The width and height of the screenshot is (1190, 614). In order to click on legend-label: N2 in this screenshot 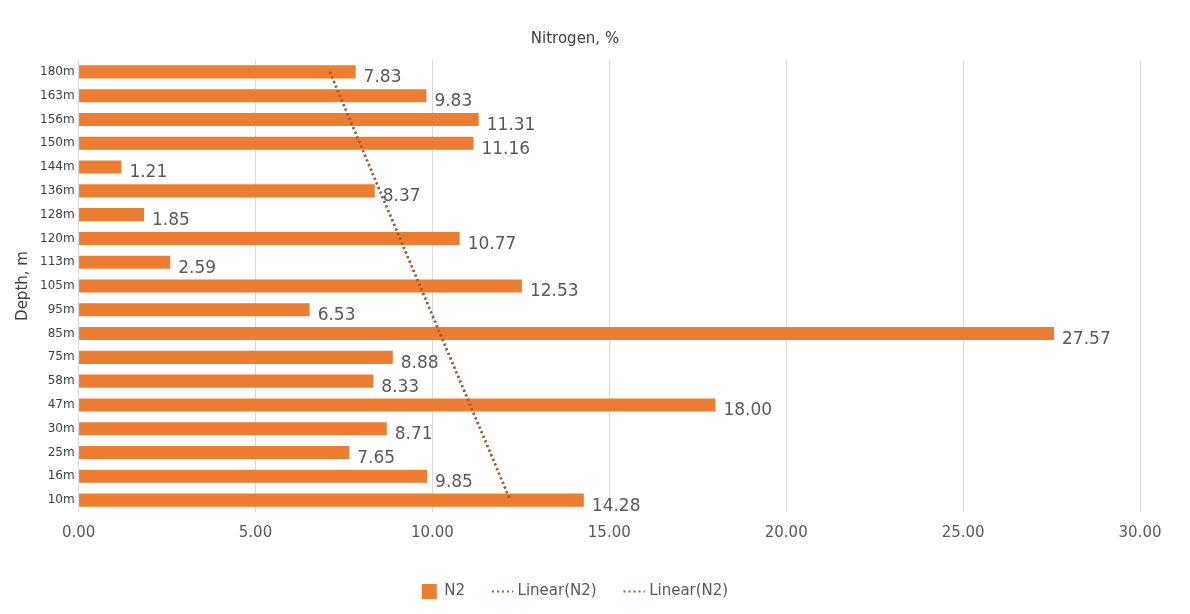, I will do `click(455, 590)`.